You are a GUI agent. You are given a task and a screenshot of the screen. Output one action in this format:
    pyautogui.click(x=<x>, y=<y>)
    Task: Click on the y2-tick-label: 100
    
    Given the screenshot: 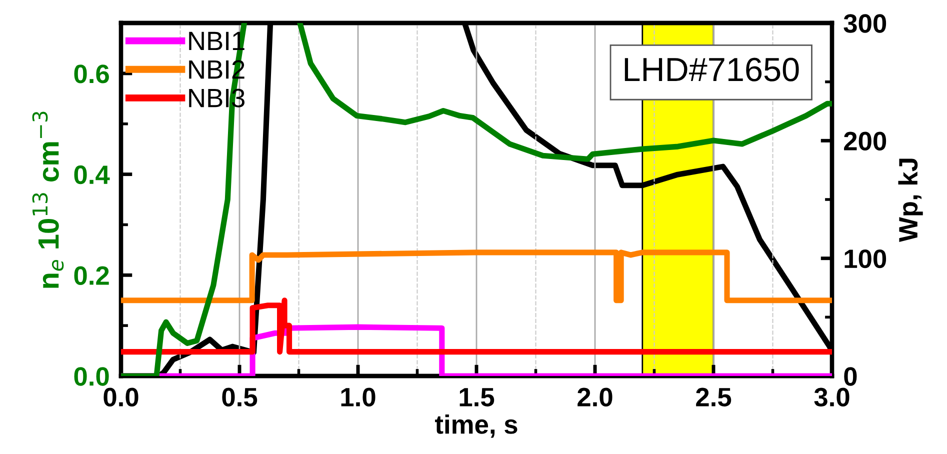 What is the action you would take?
    pyautogui.click(x=865, y=258)
    